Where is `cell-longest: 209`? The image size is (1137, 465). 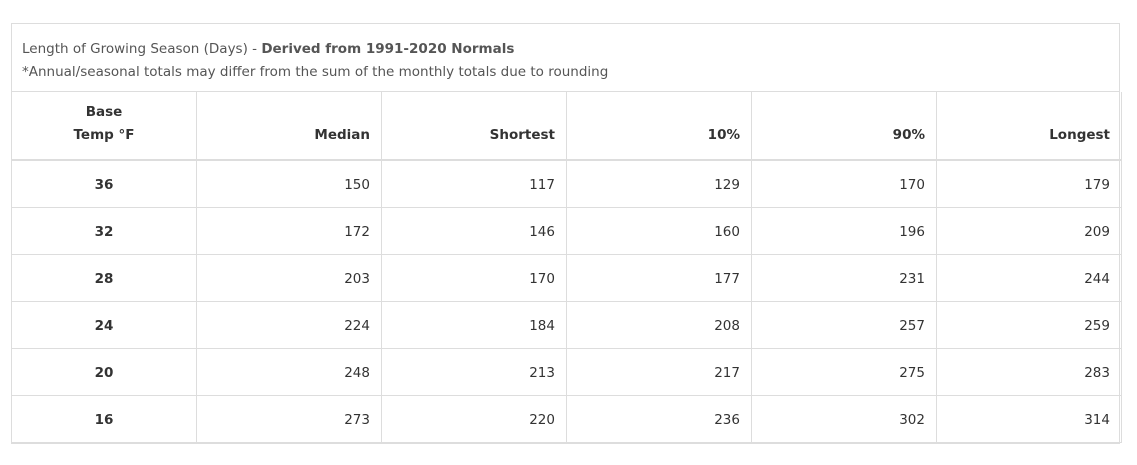
cell-longest: 209 is located at coordinates (1029, 230).